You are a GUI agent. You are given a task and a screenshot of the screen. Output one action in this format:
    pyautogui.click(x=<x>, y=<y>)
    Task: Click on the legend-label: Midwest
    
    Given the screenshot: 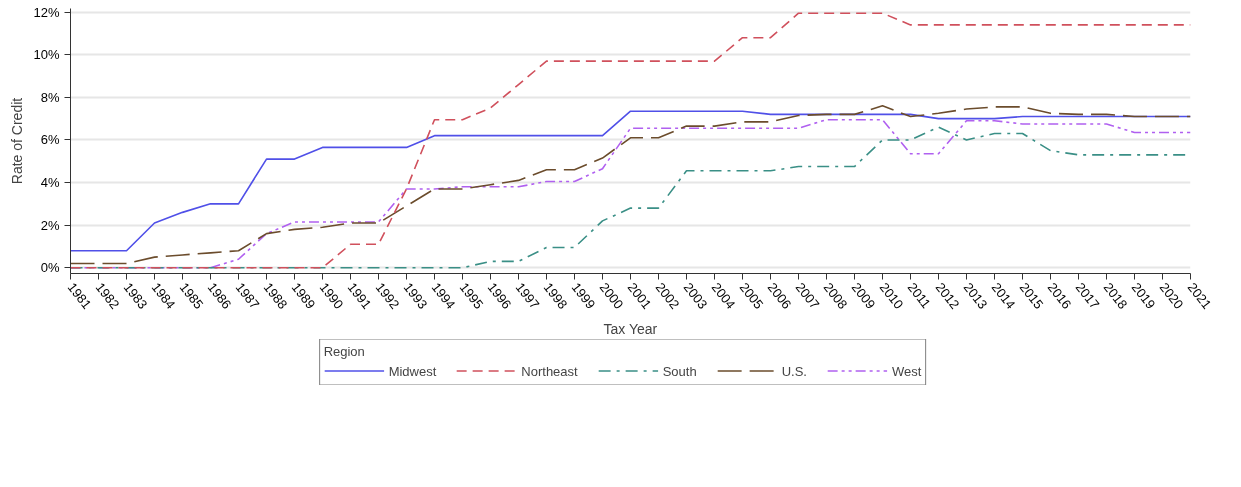 What is the action you would take?
    pyautogui.click(x=412, y=370)
    